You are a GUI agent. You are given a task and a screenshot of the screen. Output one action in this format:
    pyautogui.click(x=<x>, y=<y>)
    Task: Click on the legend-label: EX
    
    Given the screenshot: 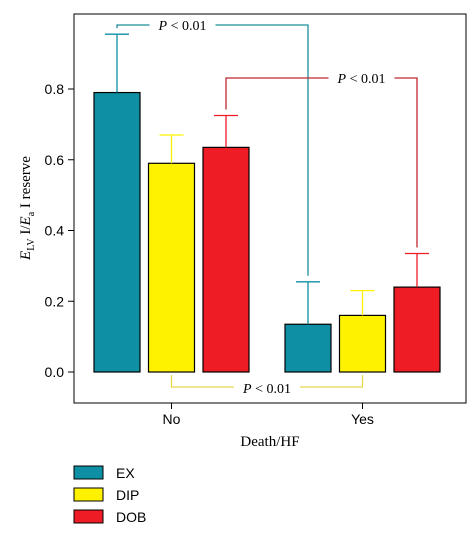 What is the action you would take?
    pyautogui.click(x=125, y=473)
    